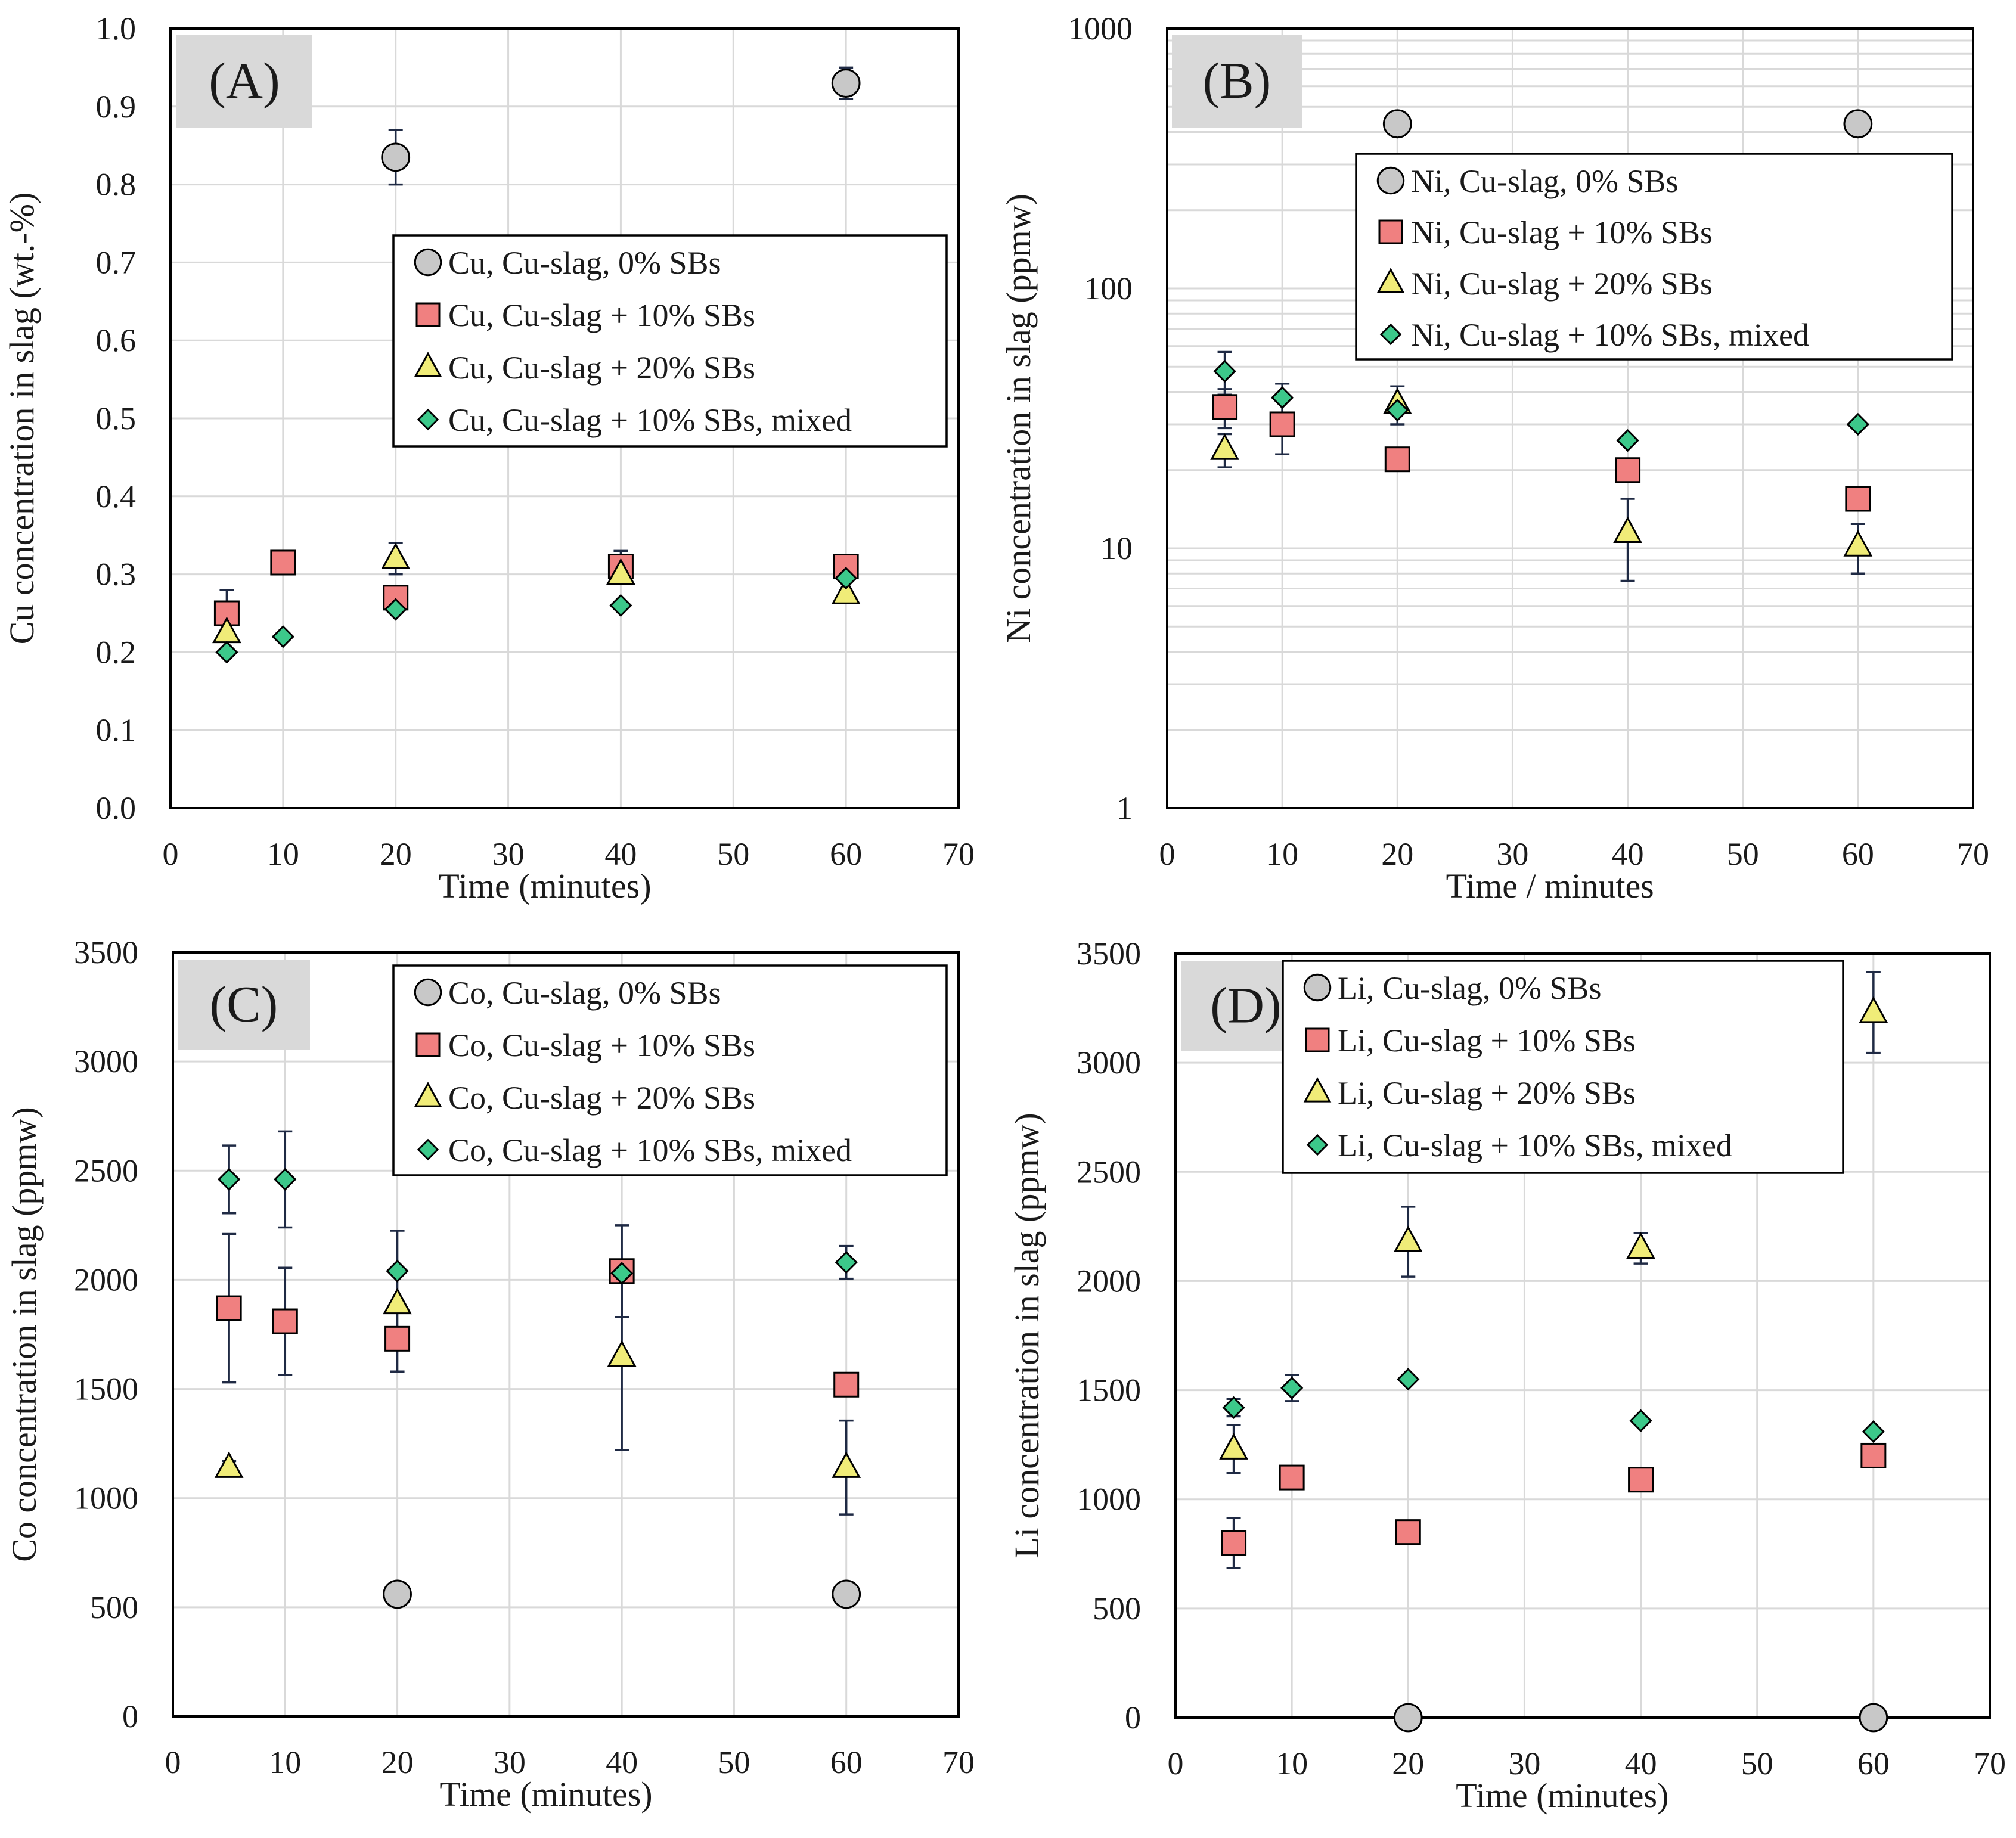  What do you see at coordinates (1562, 284) in the screenshot?
I see `legend-label: Ni, Cu-slag + 20% SBs` at bounding box center [1562, 284].